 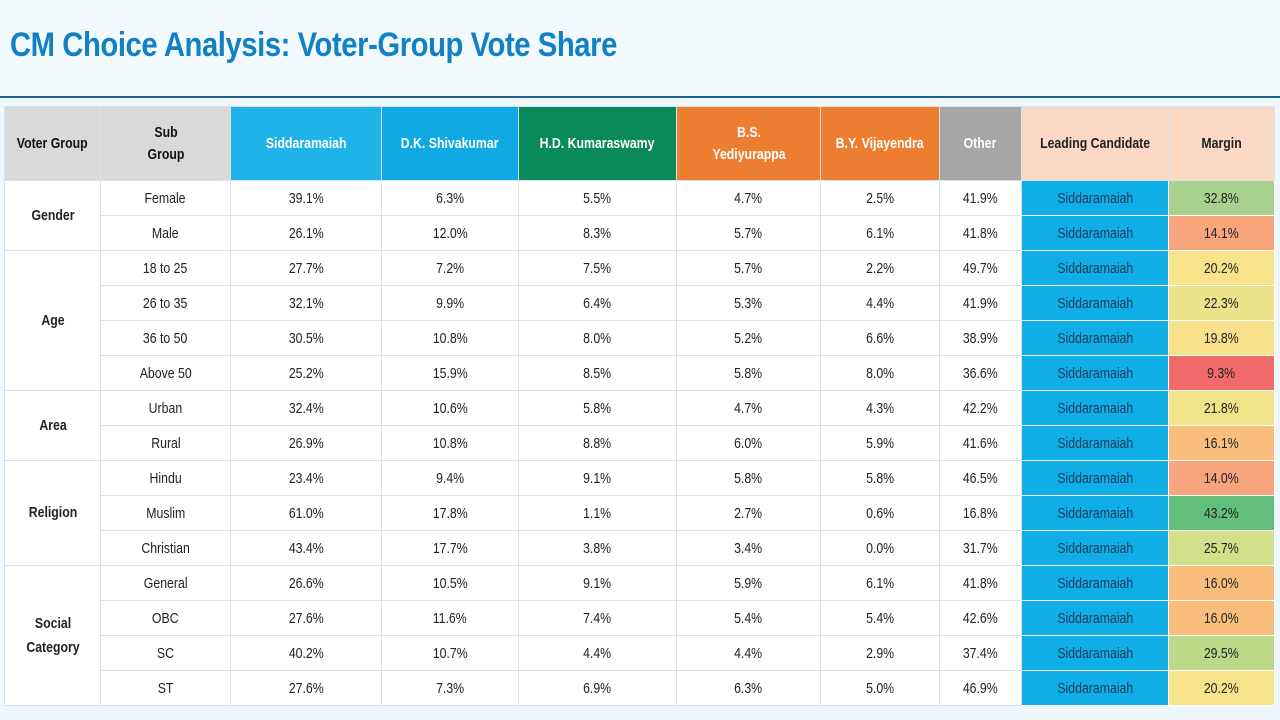 I want to click on dk-shivakumar-cell: 10.8%, so click(x=450, y=443).